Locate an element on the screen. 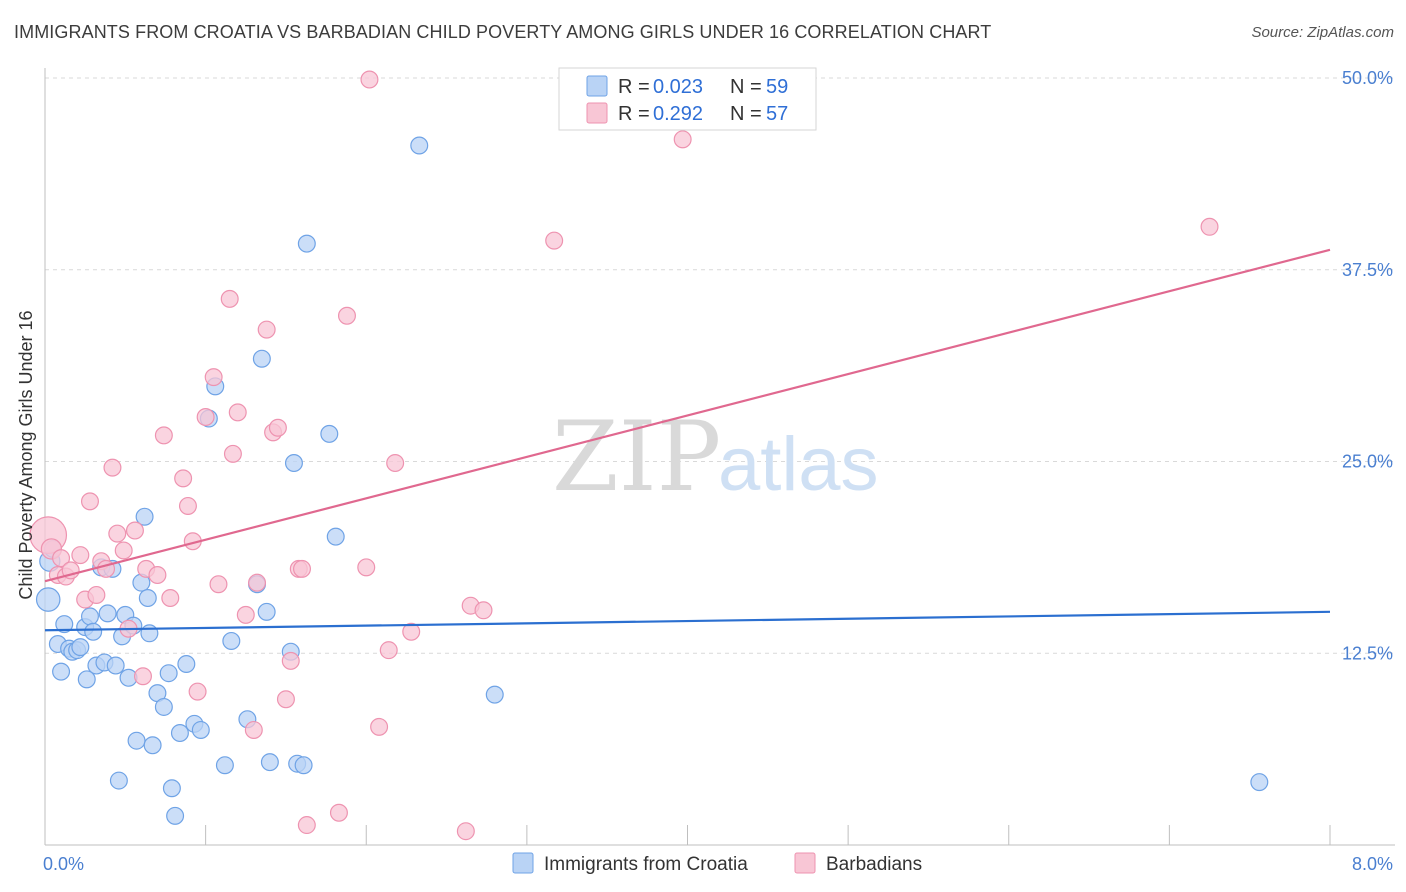  watermark-atlas: atlas is located at coordinates (798, 464).